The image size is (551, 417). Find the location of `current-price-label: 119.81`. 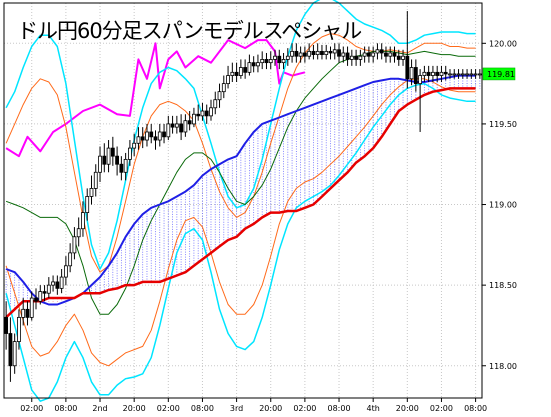

current-price-label: 119.81 is located at coordinates (501, 74).